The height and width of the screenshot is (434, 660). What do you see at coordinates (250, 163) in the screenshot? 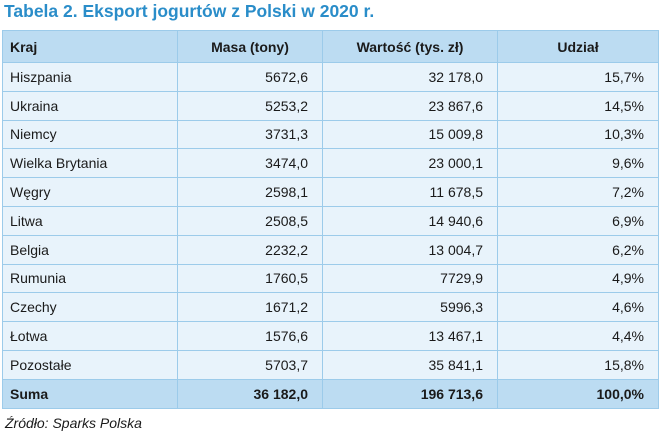
I see `cell-mass: 3474,0` at bounding box center [250, 163].